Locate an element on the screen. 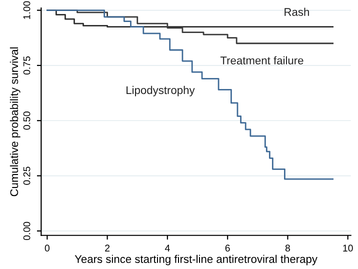 This screenshot has width=358, height=269. series-label: Lipodystrophy is located at coordinates (160, 91).